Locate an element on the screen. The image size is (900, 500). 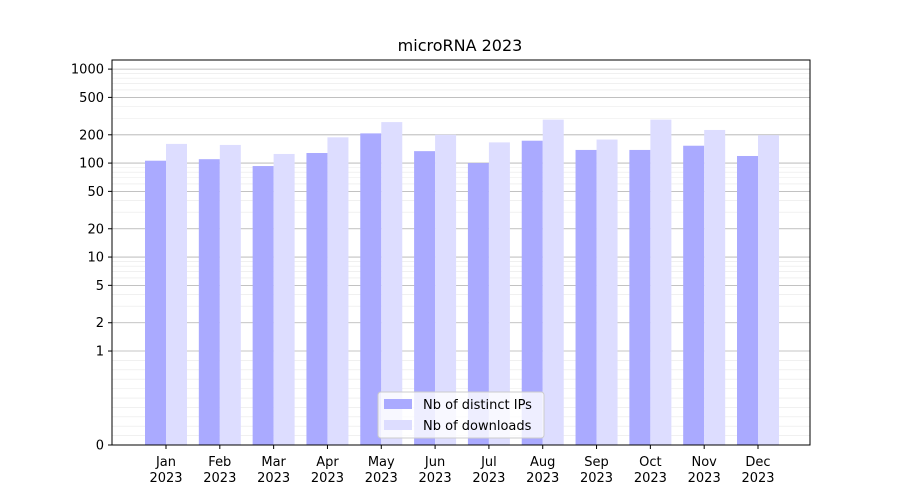
legend-box is located at coordinates (461, 415).